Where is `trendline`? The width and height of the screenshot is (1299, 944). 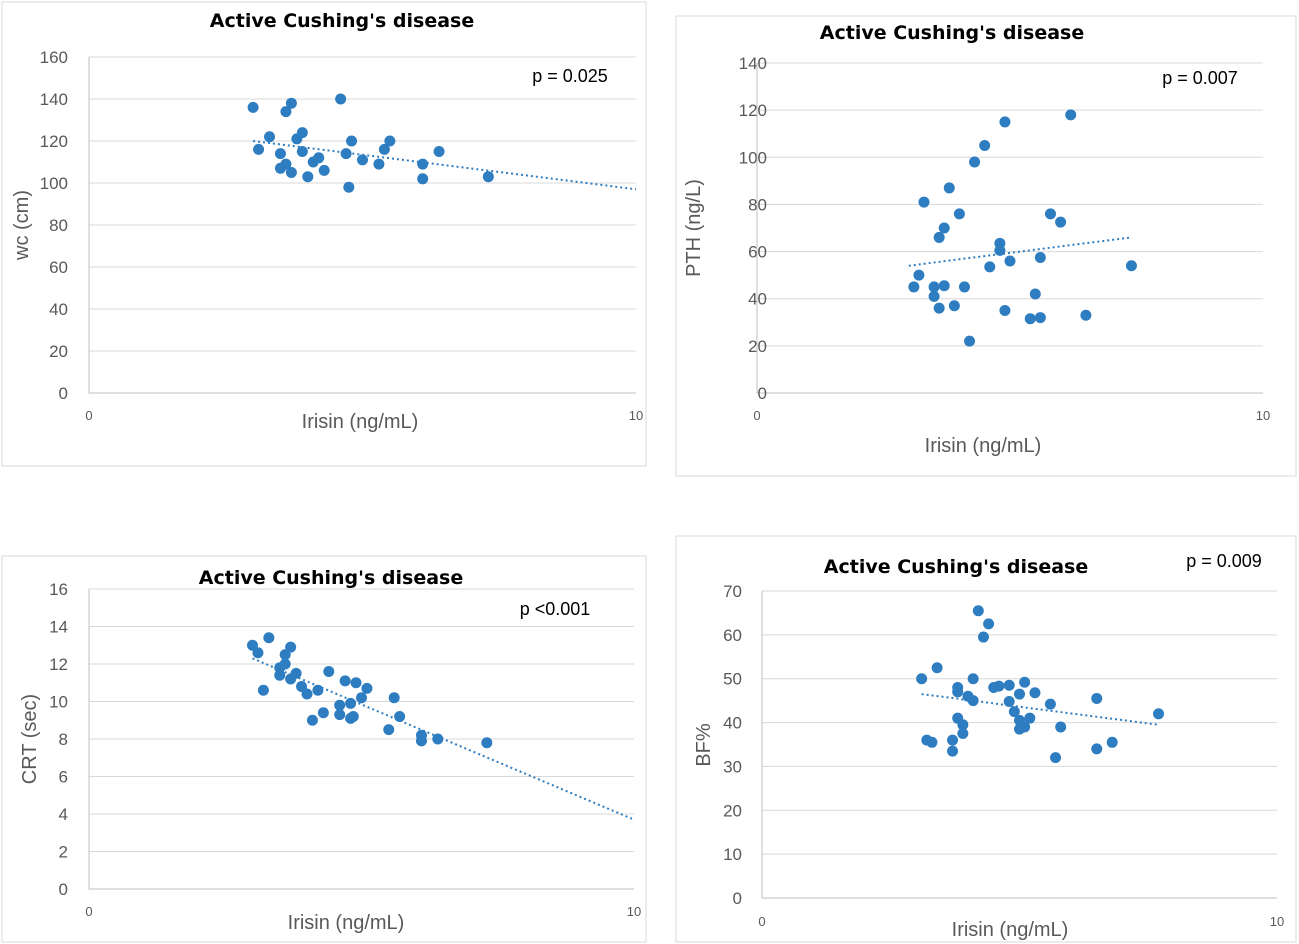 trendline is located at coordinates (444, 165).